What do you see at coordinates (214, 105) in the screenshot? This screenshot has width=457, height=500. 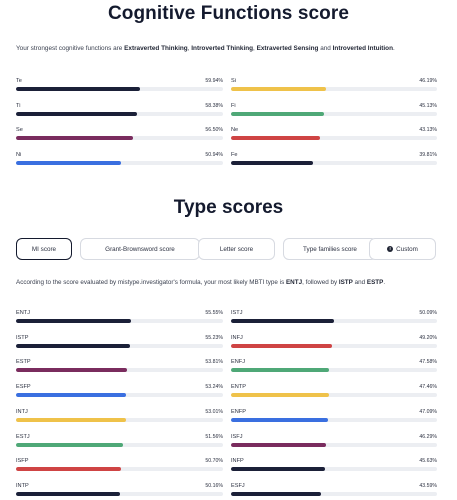 I see `cognitive-function-percentage: 58.38%` at bounding box center [214, 105].